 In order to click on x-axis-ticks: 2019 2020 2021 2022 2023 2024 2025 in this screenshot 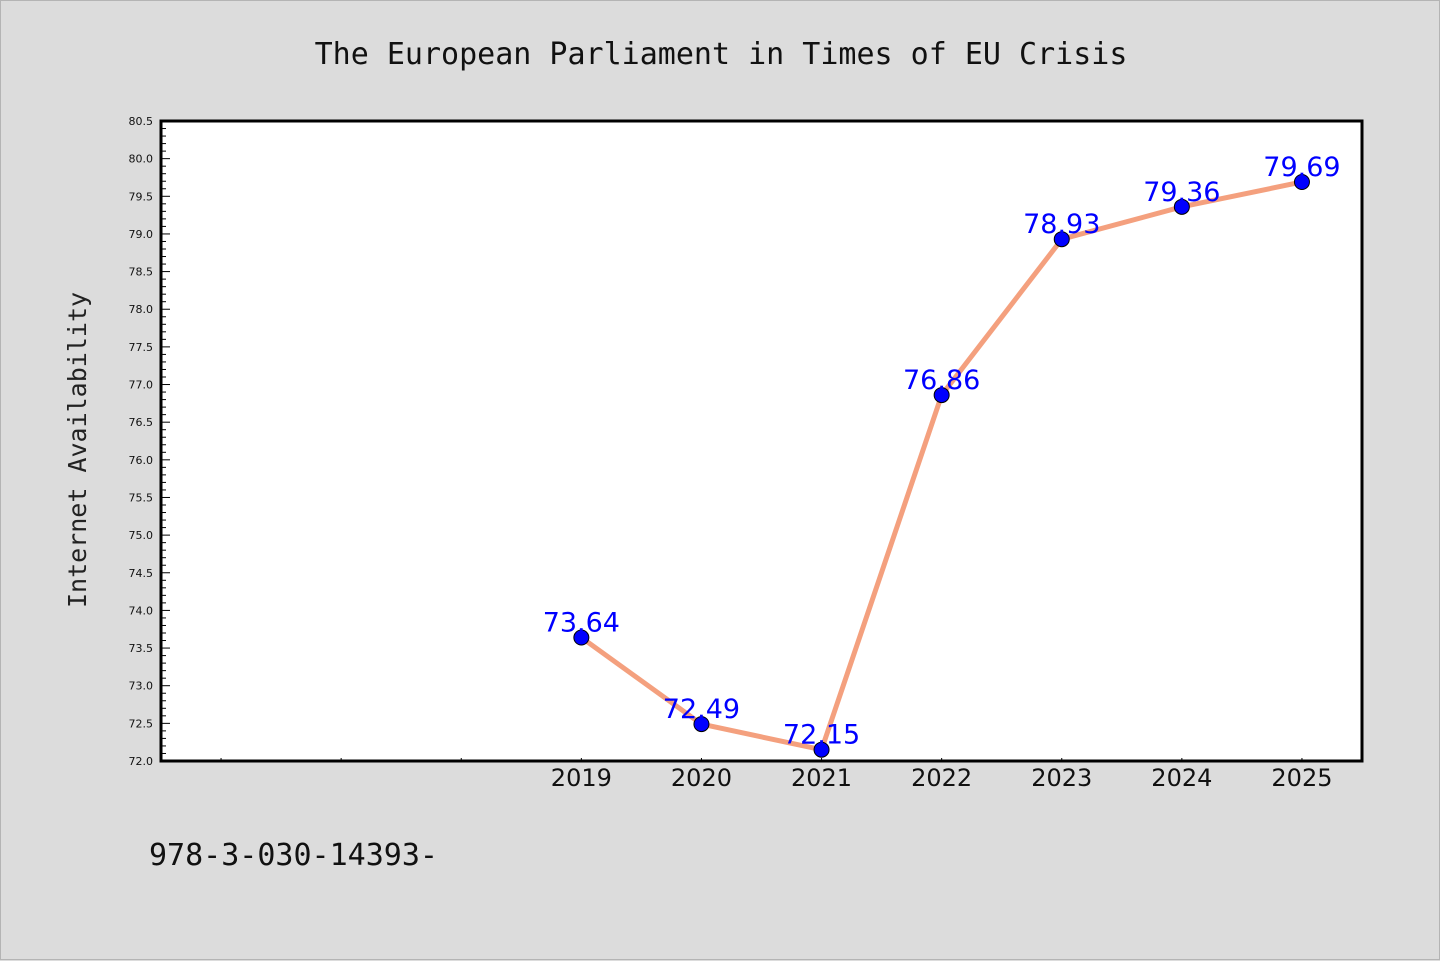, I will do `click(776, 775)`.